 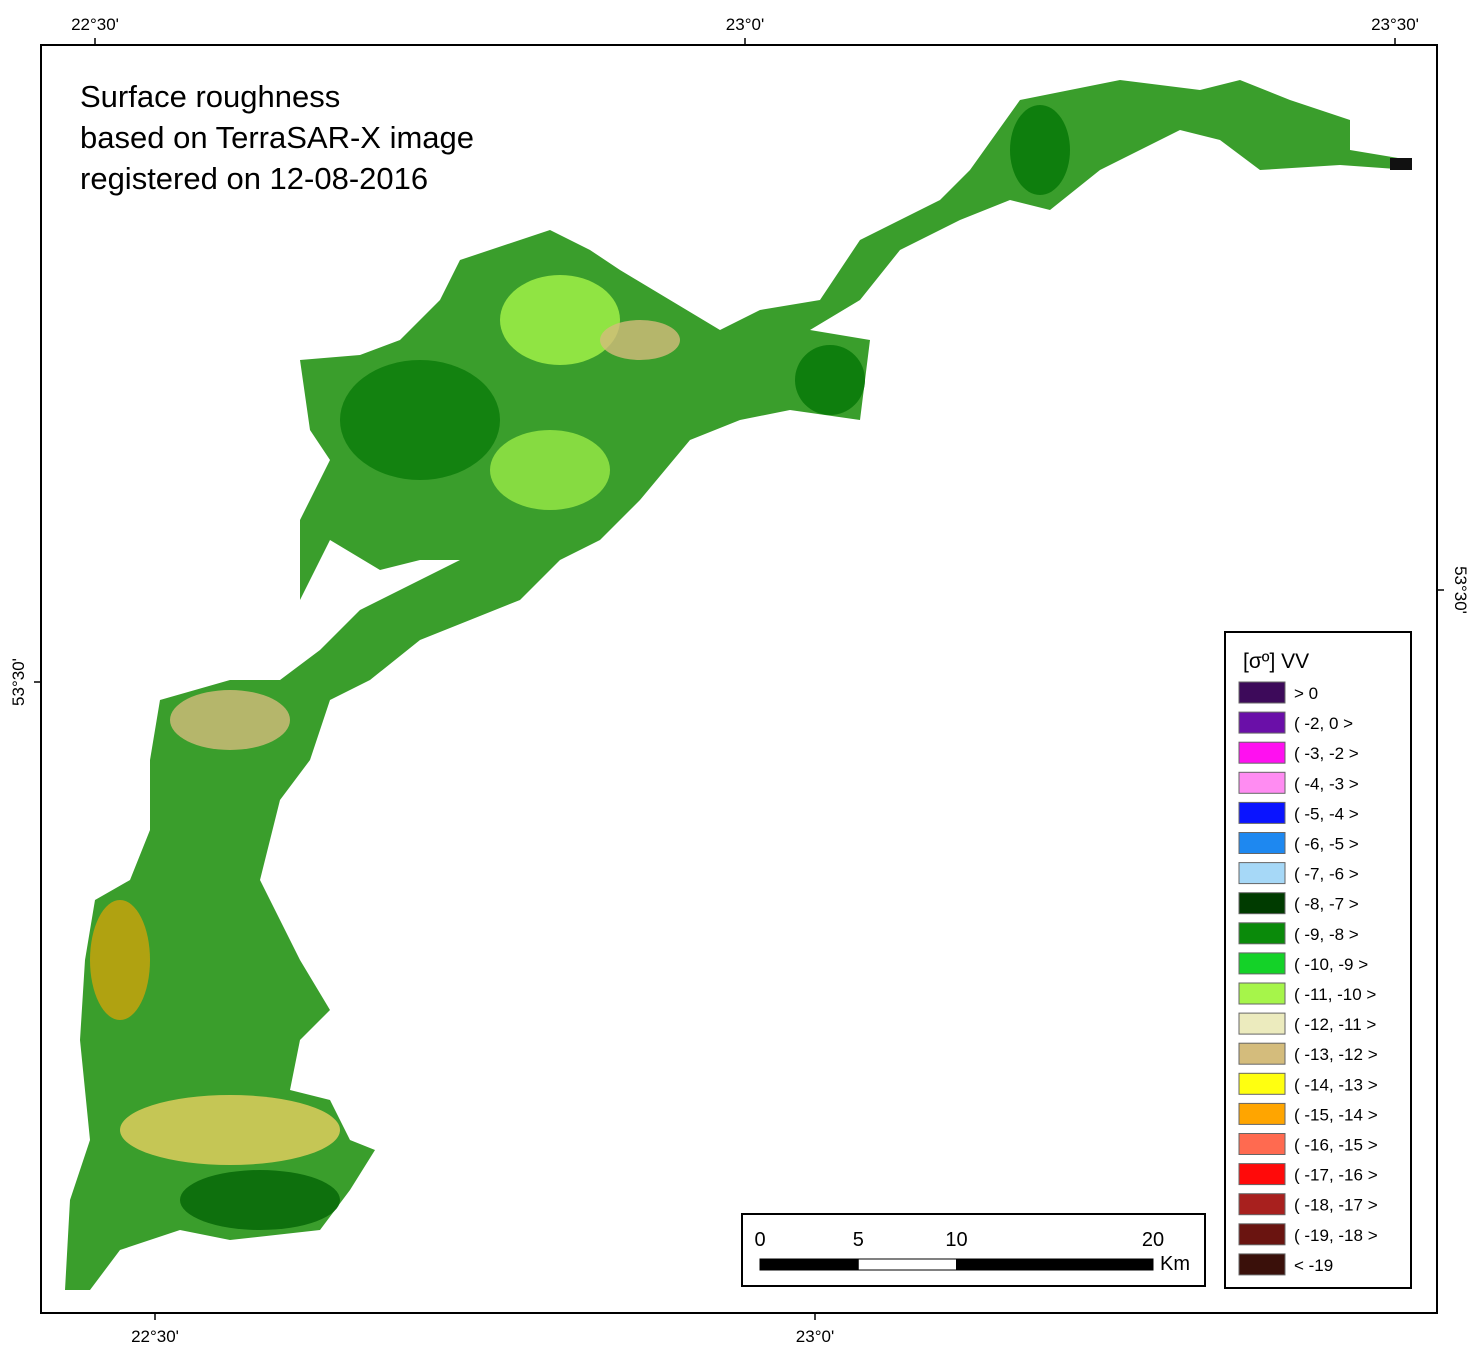 I want to click on legend-label: ( -9, -8 >, so click(x=1326, y=934).